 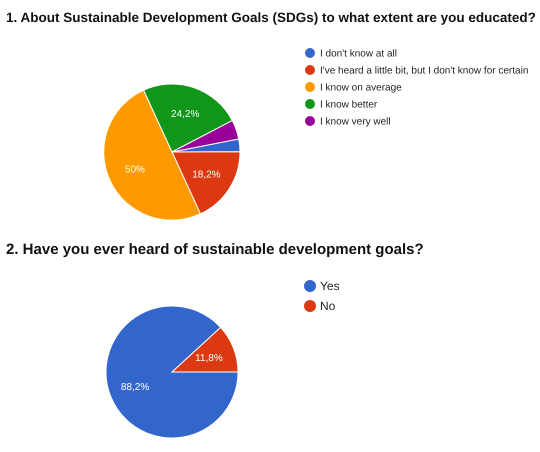 What do you see at coordinates (215, 249) in the screenshot?
I see `chart-title: 2. Have you ever heard of sustainable development goals?` at bounding box center [215, 249].